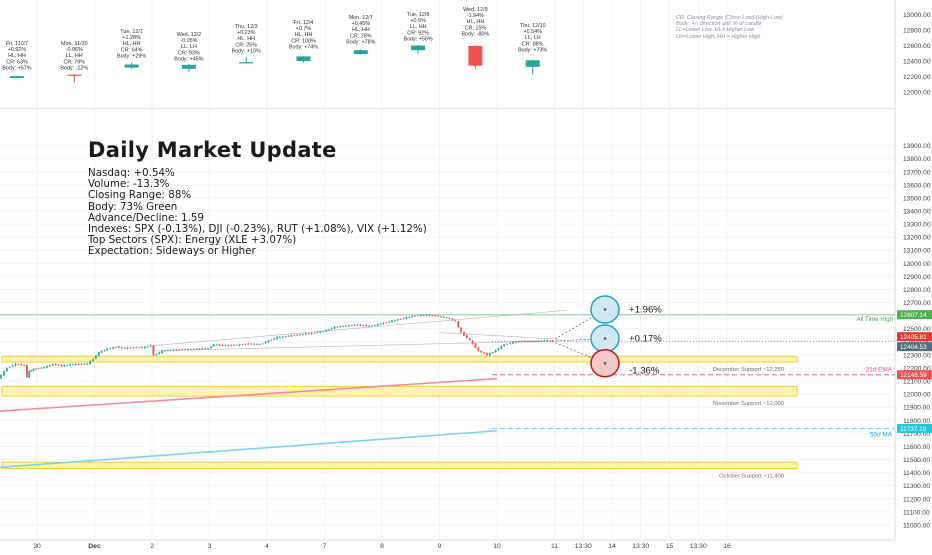 Image resolution: width=932 pixels, height=555 pixels. Describe the element at coordinates (475, 34) in the screenshot. I see `daily-stat-body: Body: -80%` at that location.